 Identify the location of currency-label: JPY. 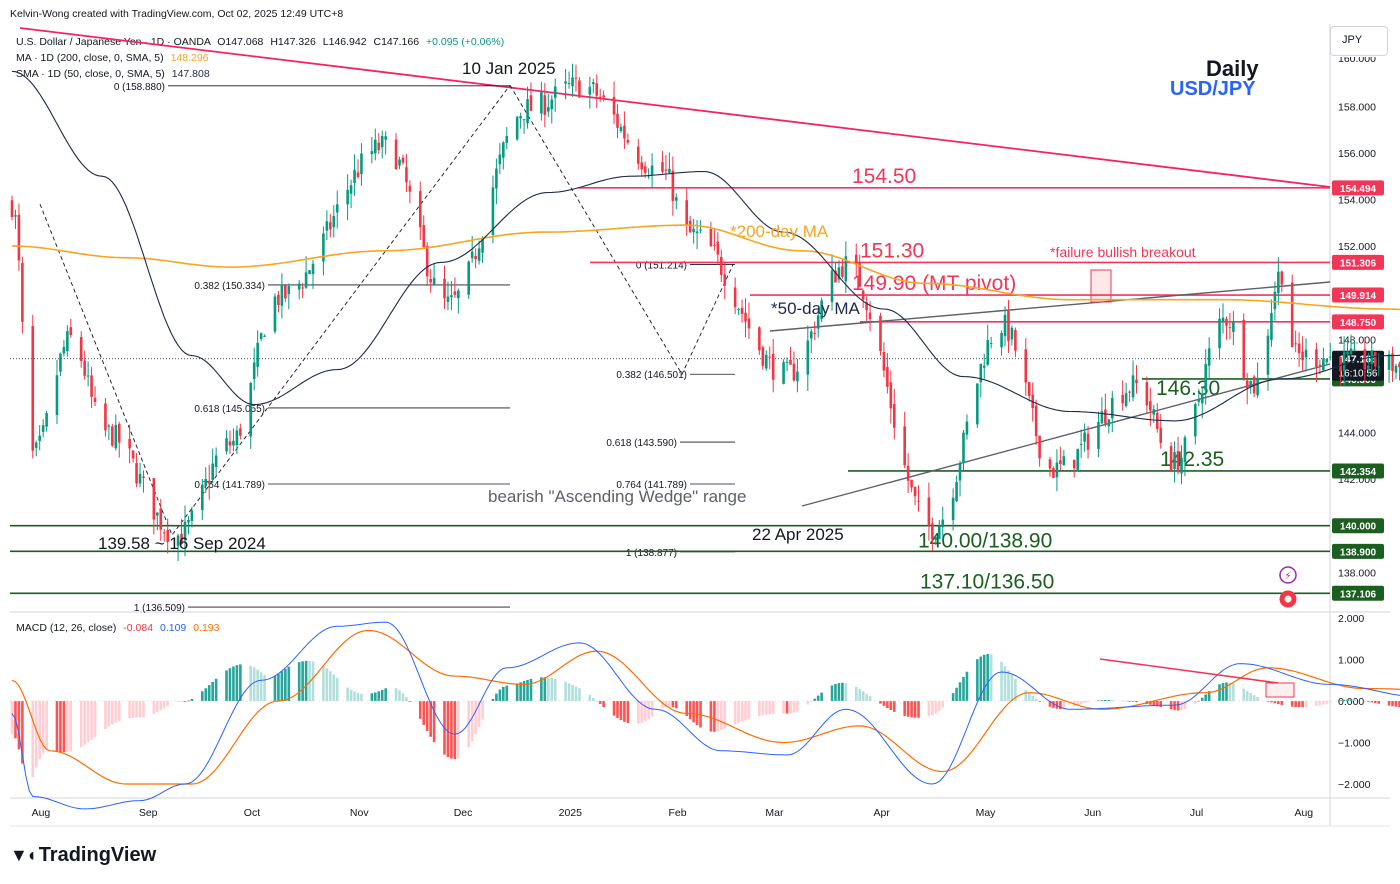
(1352, 40).